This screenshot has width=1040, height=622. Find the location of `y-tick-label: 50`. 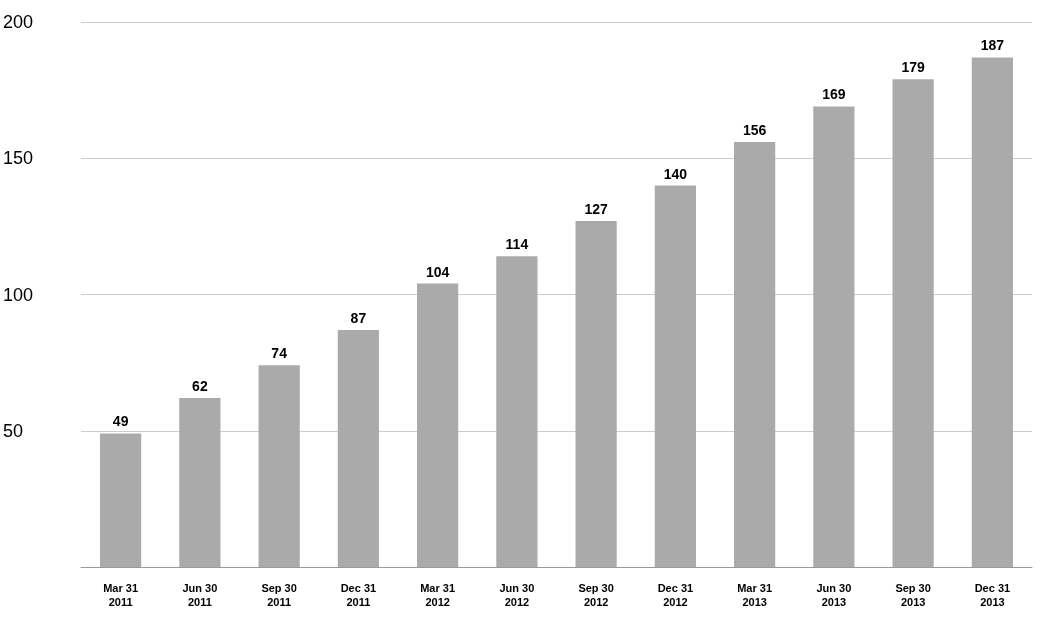

y-tick-label: 50 is located at coordinates (13, 430).